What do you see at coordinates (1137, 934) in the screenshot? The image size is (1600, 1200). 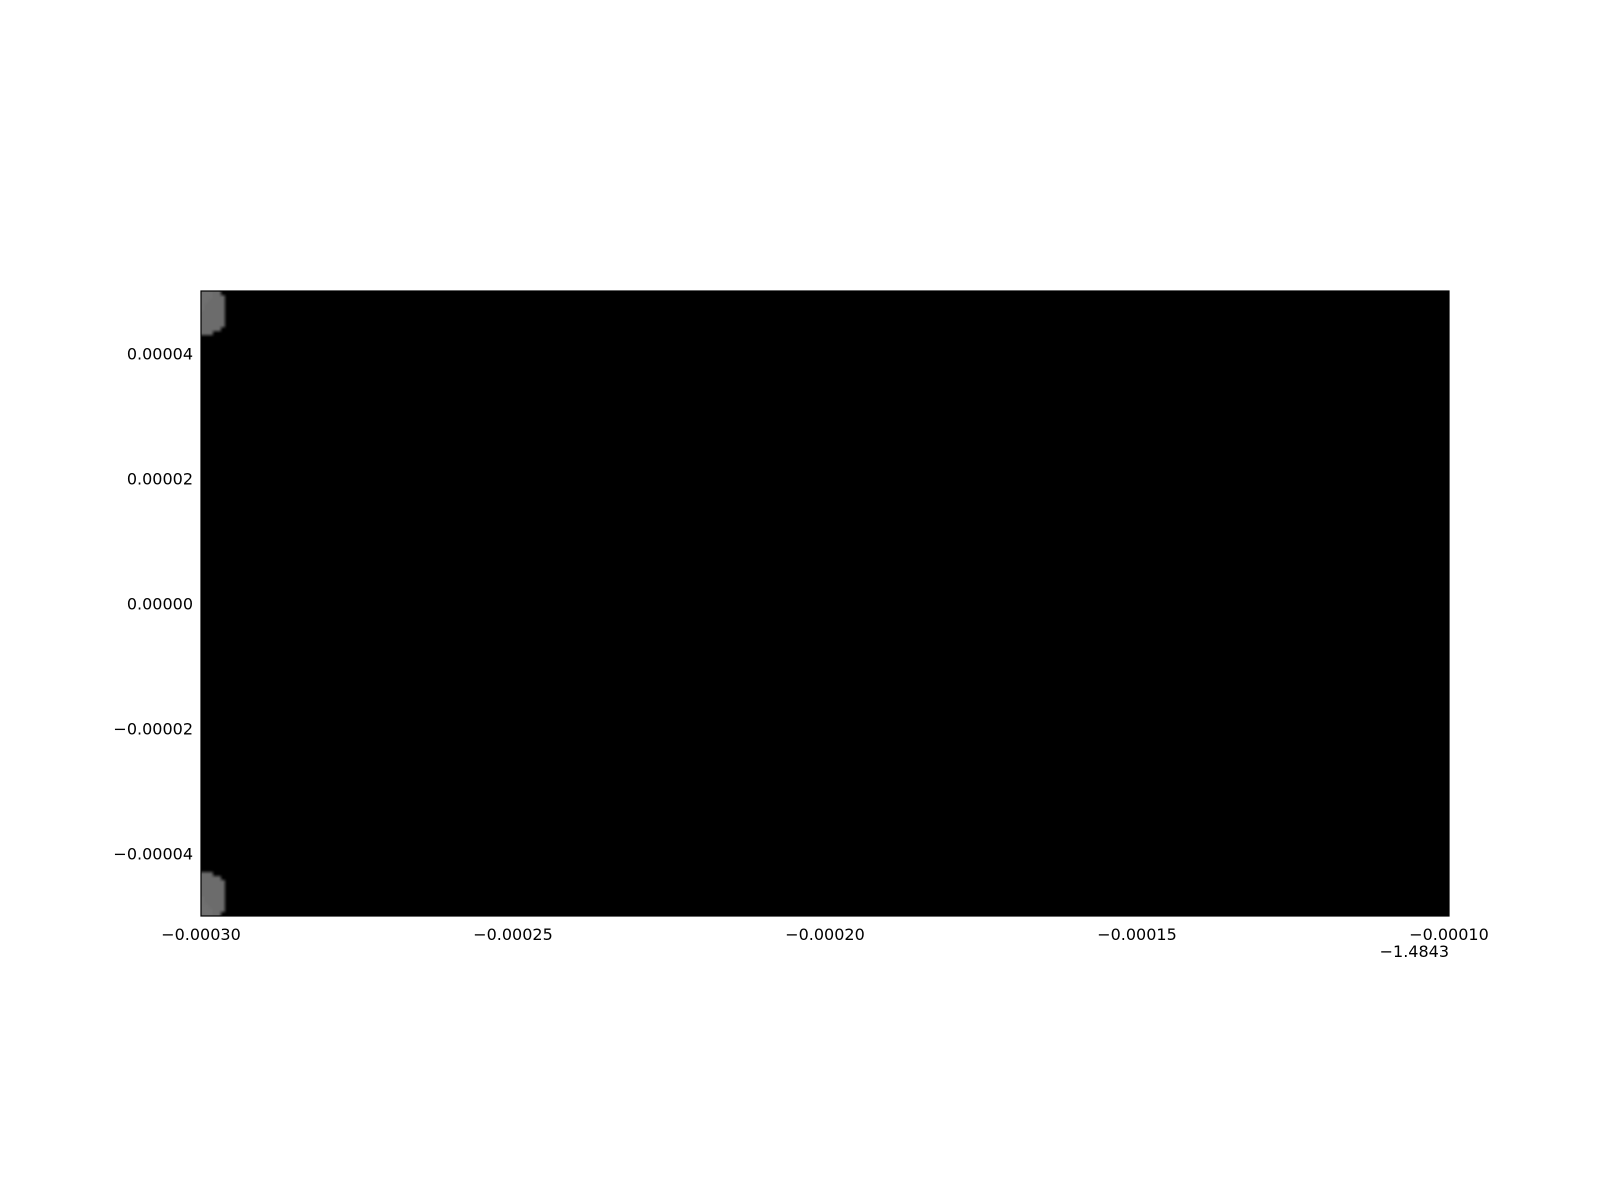 I see `x-tick-label: −0.00015` at bounding box center [1137, 934].